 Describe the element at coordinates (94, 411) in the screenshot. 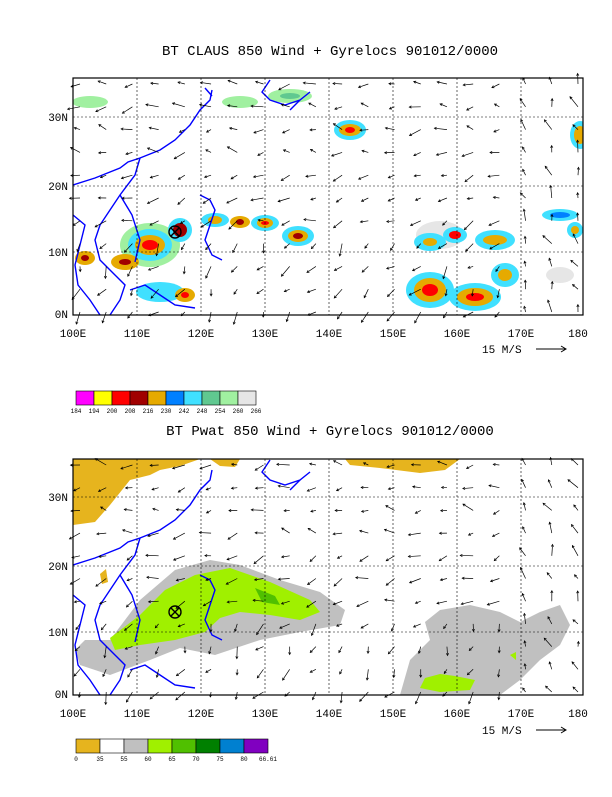

I see `colorbar-tick-label: 194` at that location.